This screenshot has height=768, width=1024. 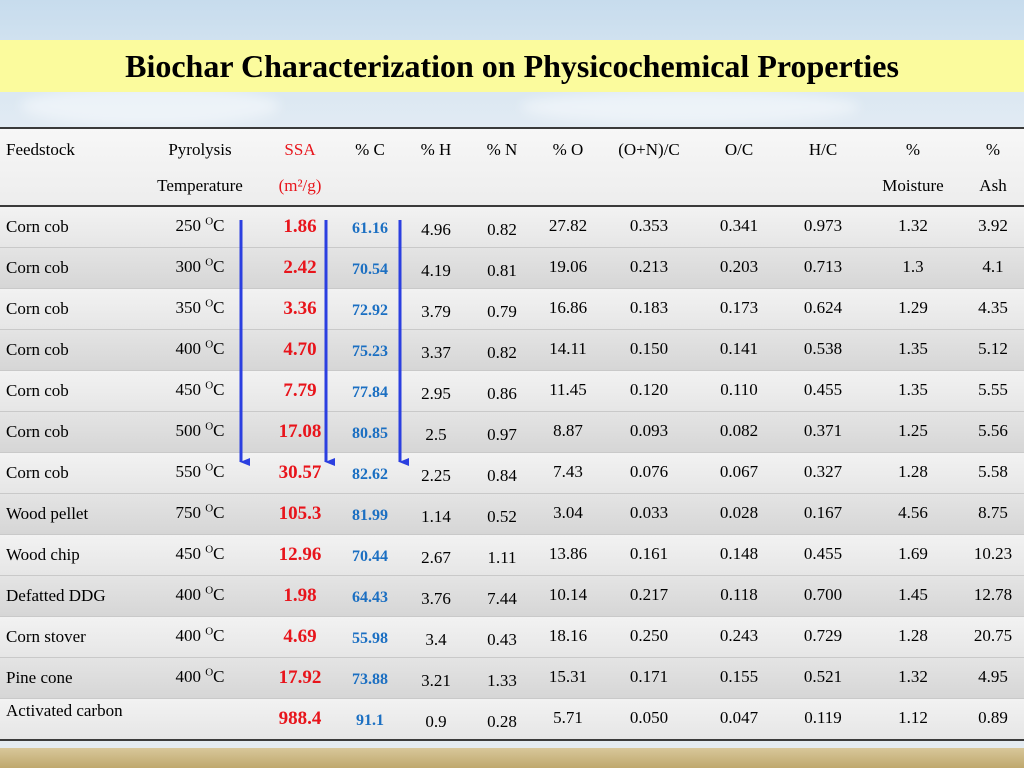 I want to click on cell-temperature: 550 OC, so click(x=200, y=472).